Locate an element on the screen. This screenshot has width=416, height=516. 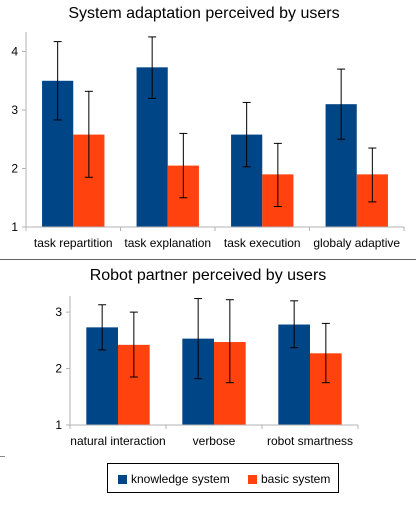
legend-swatch-basic is located at coordinates (252, 479).